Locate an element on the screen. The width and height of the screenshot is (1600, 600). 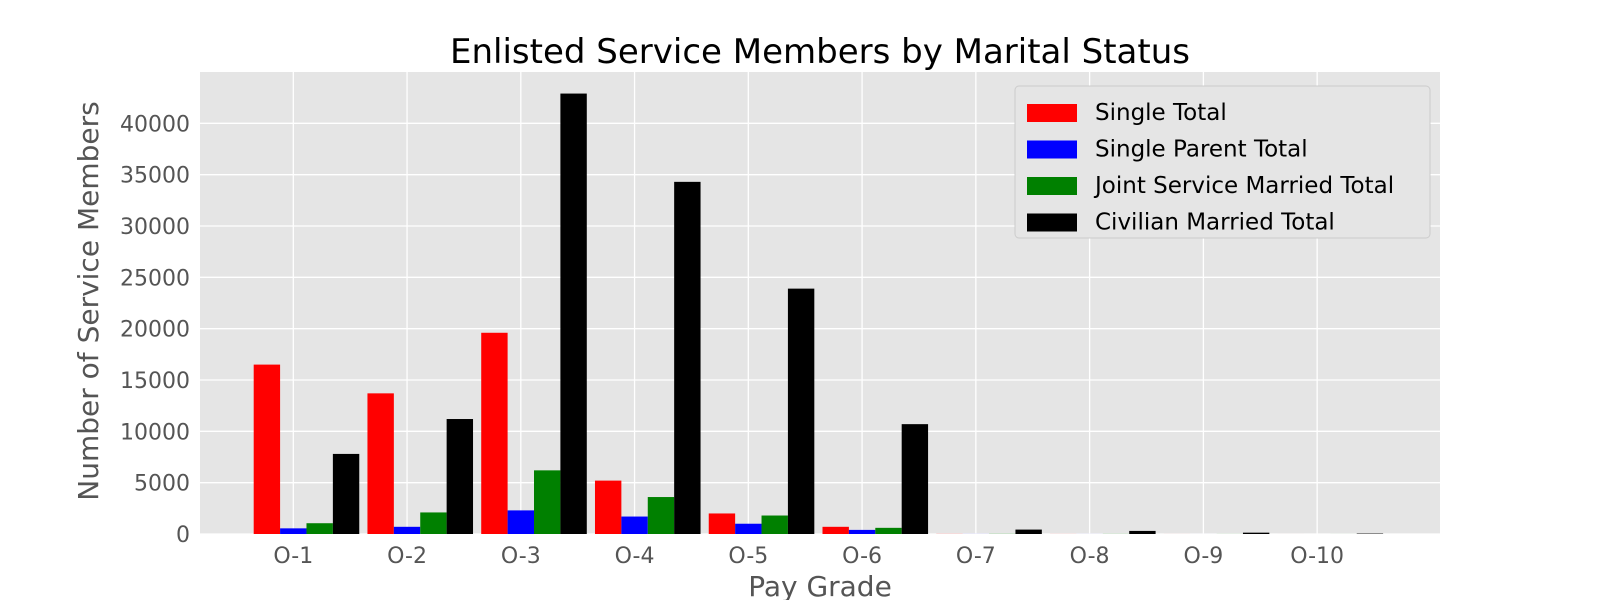
y-tick-label: 0 is located at coordinates (183, 535).